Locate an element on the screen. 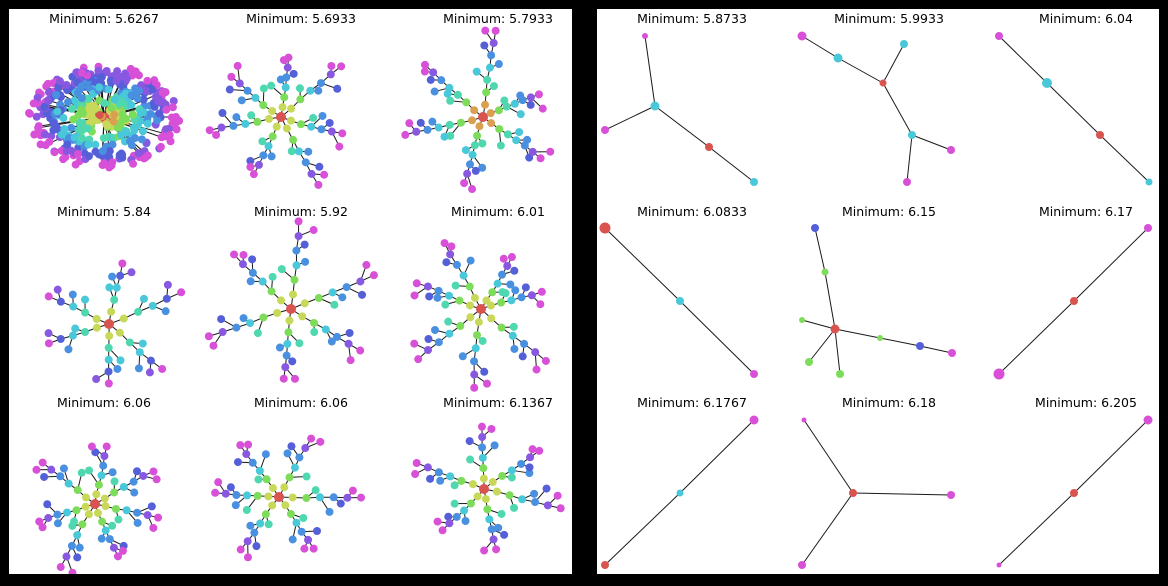 This screenshot has width=1168, height=586. subplot-title: Minimum: 6.06 is located at coordinates (301, 402).